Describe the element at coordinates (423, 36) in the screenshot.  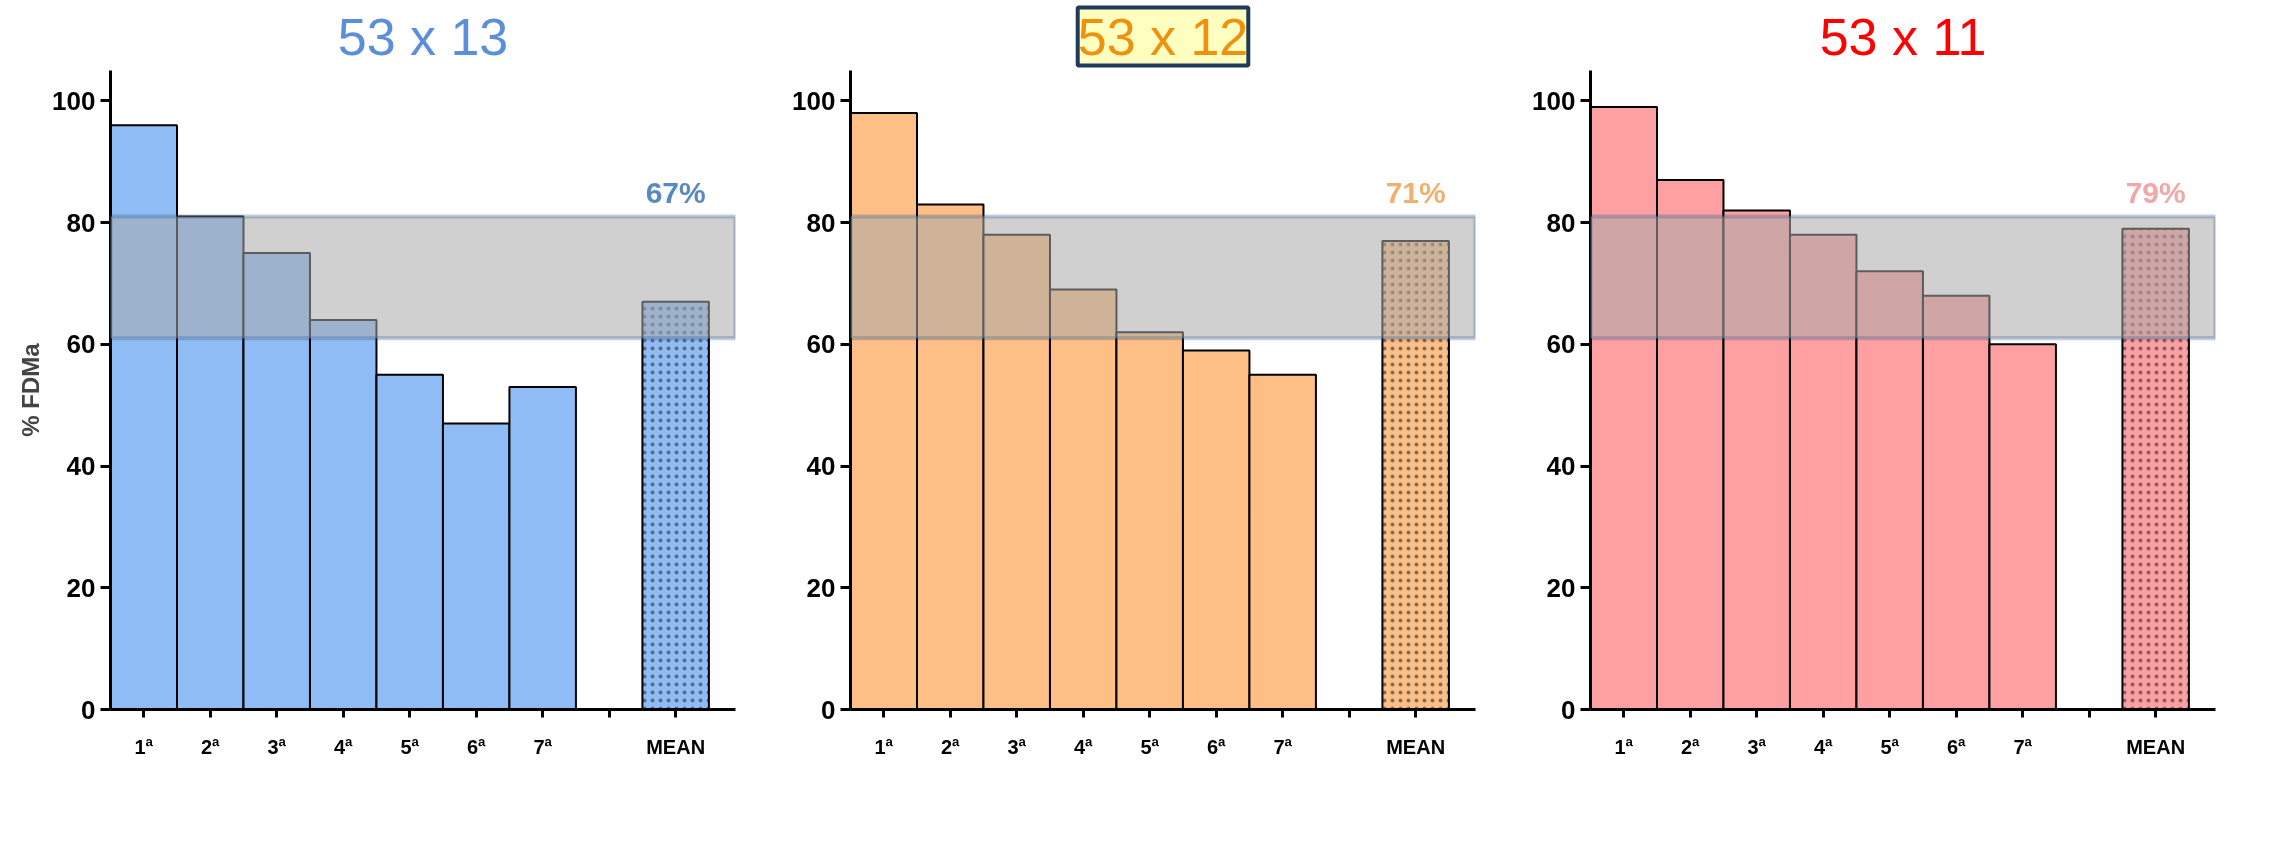
I see `chart-title: 53 x 13` at that location.